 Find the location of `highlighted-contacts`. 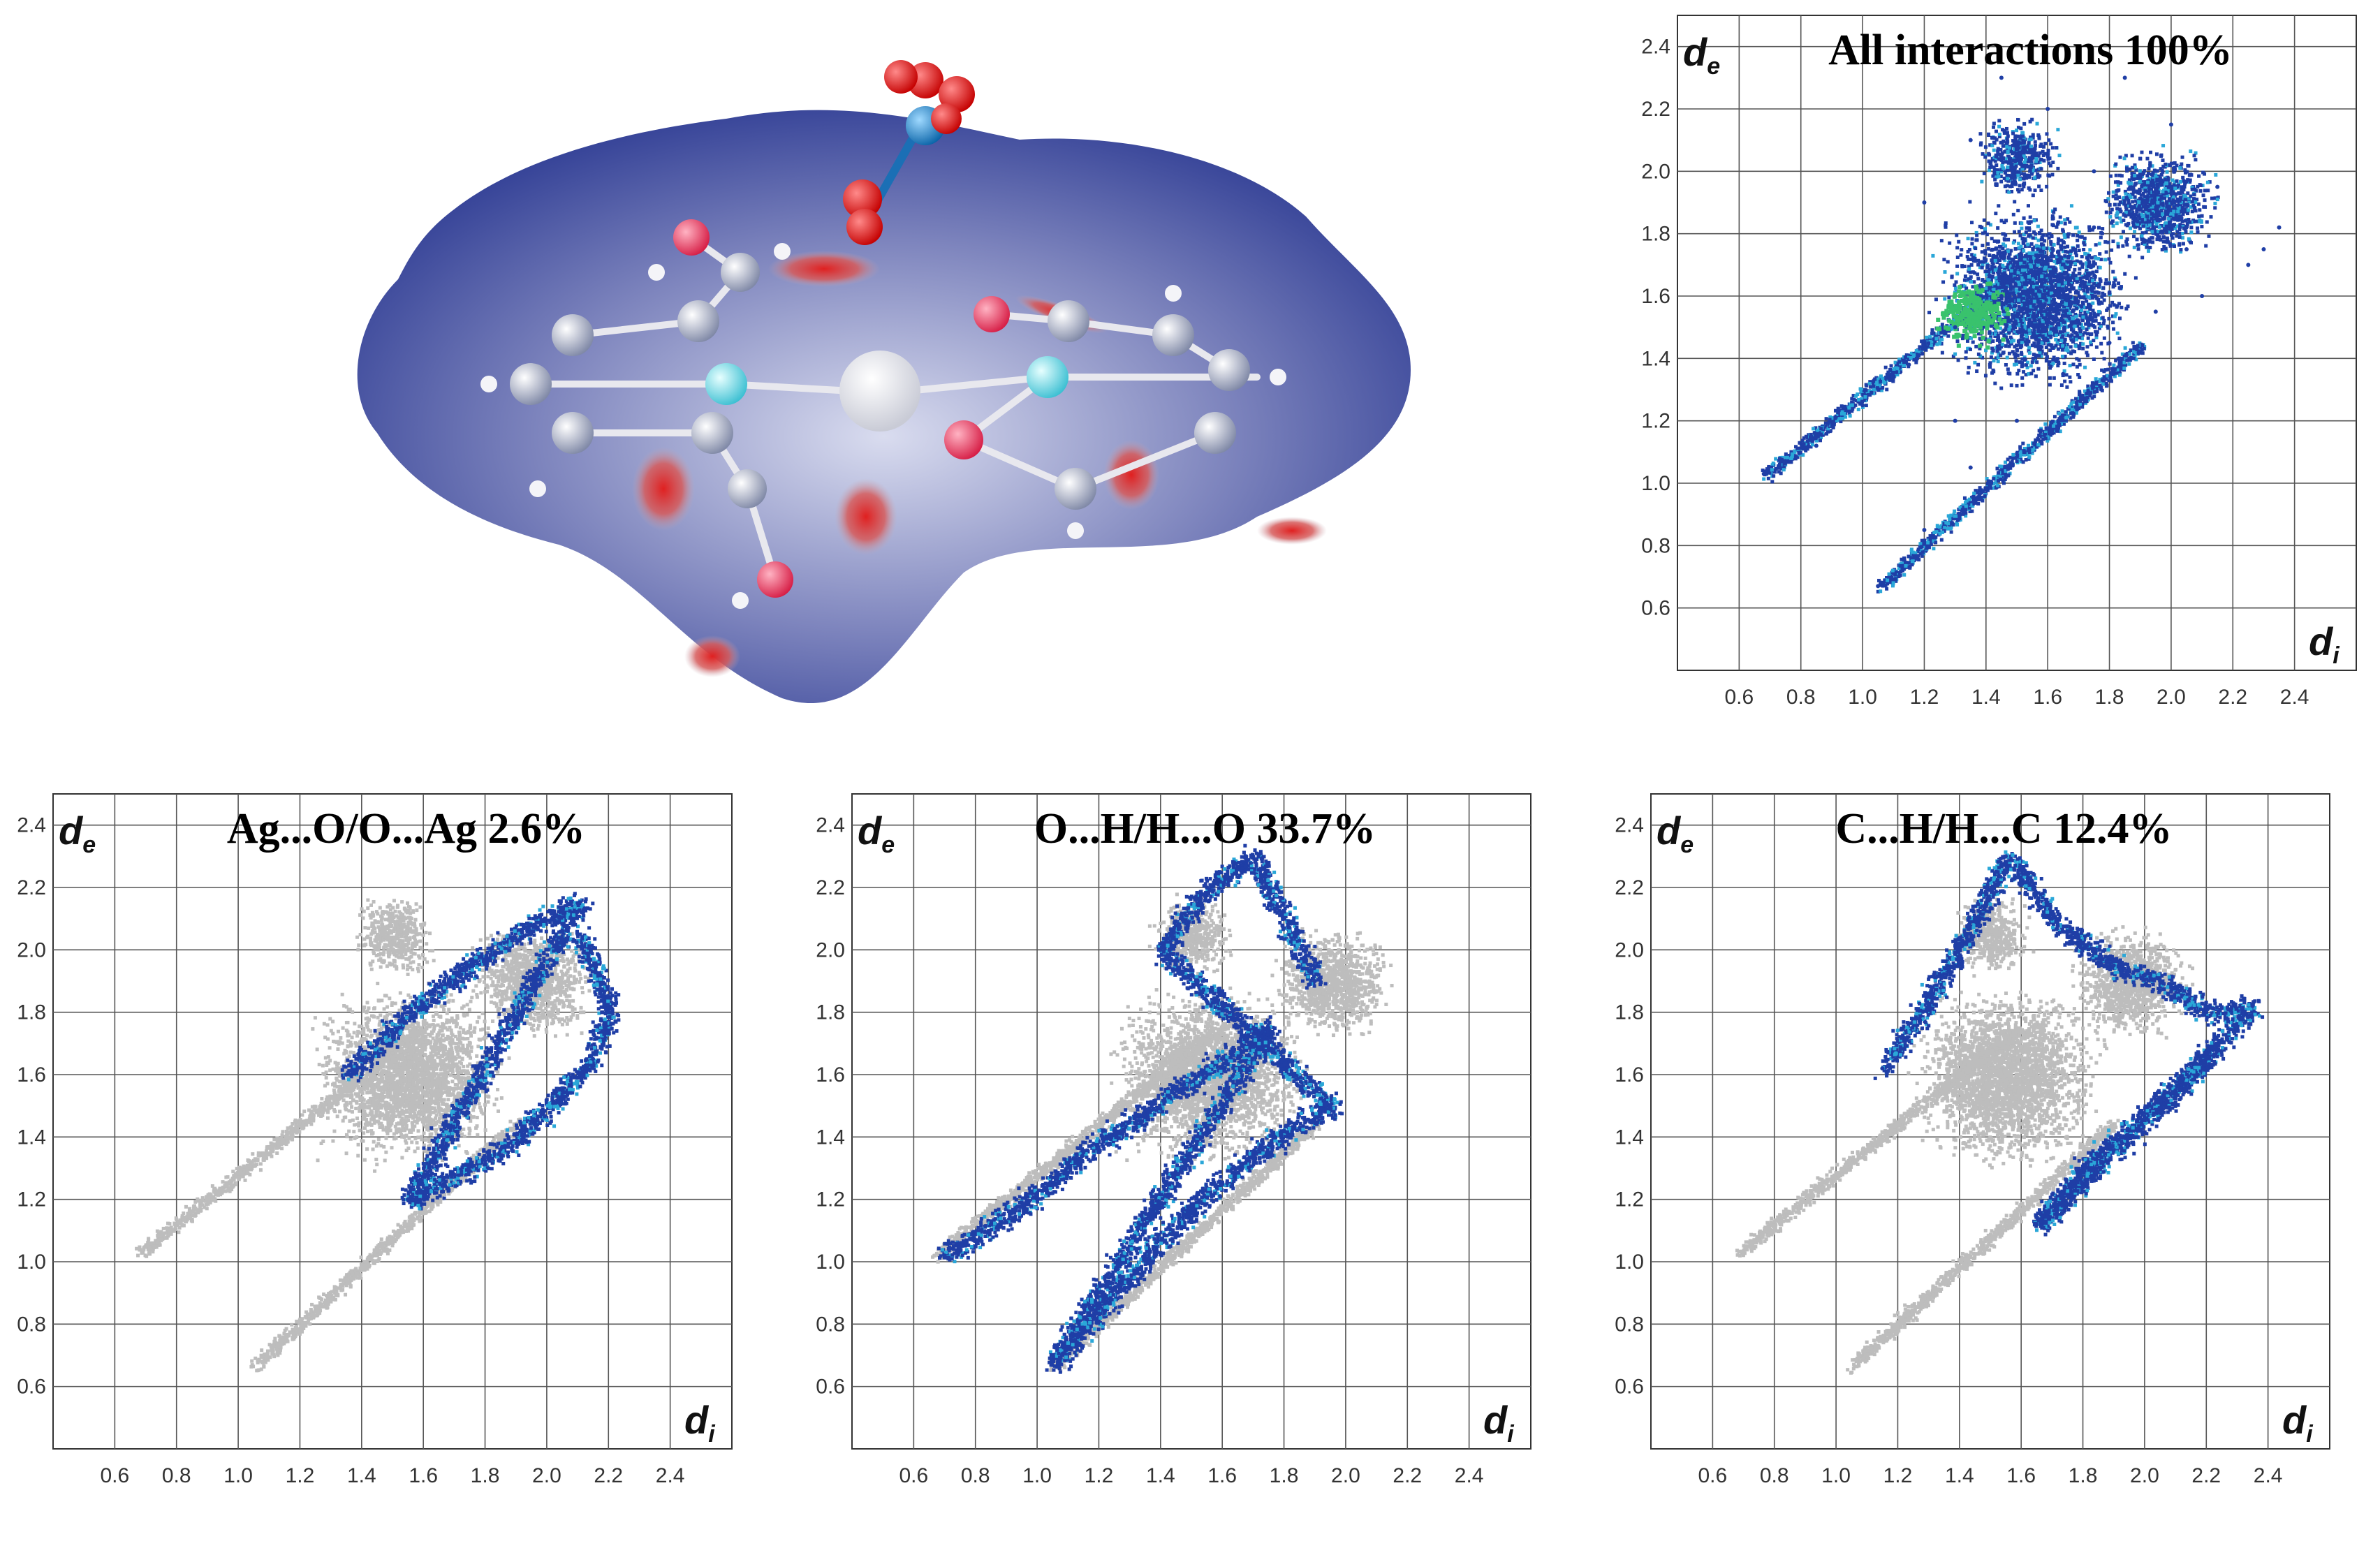

highlighted-contacts is located at coordinates (2021, 332).